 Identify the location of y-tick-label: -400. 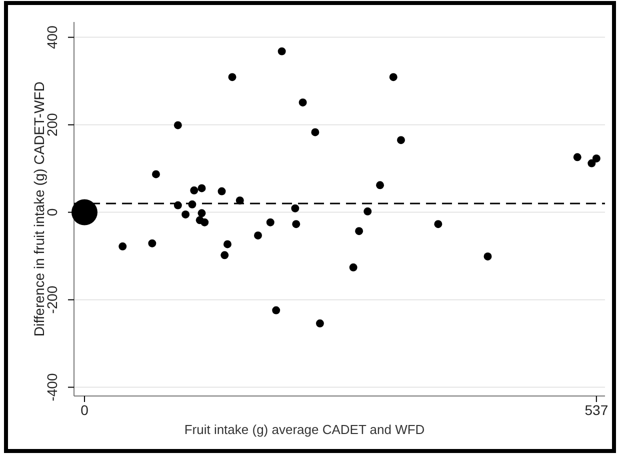
(52, 387).